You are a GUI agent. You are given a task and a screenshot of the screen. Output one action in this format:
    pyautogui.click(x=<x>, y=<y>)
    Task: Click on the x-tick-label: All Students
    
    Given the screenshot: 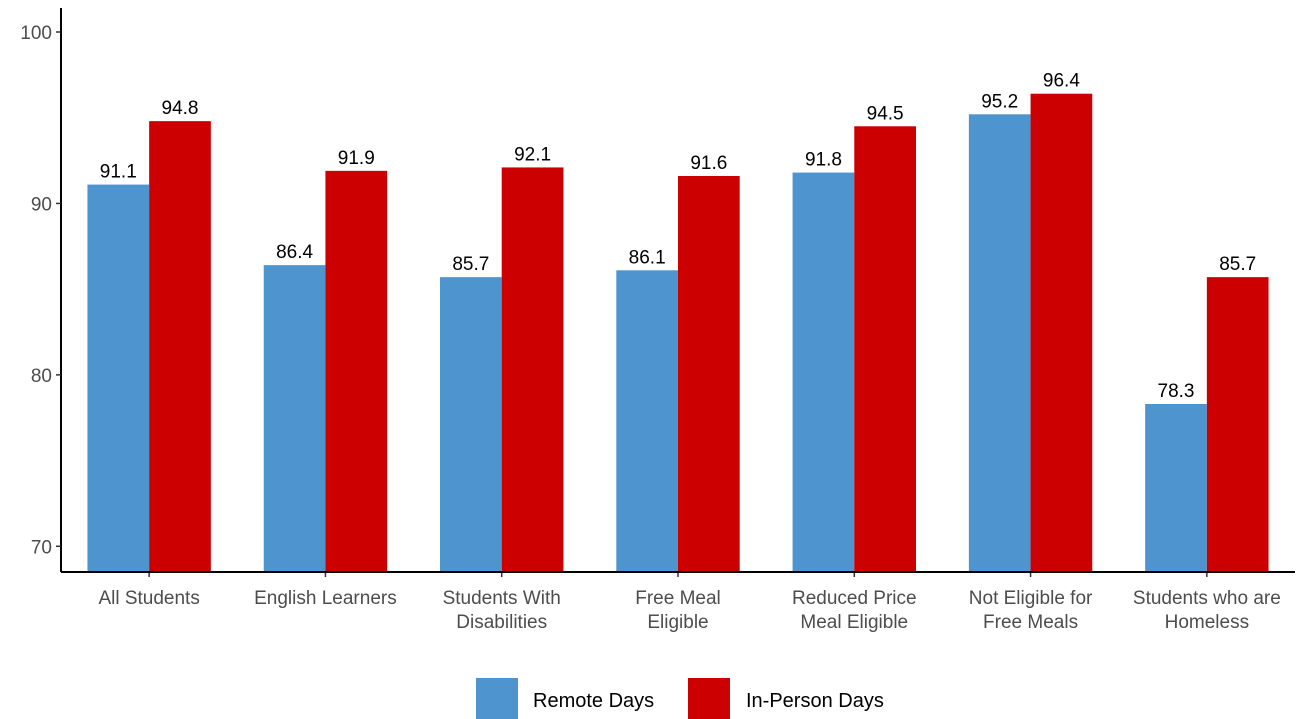 What is the action you would take?
    pyautogui.click(x=148, y=598)
    